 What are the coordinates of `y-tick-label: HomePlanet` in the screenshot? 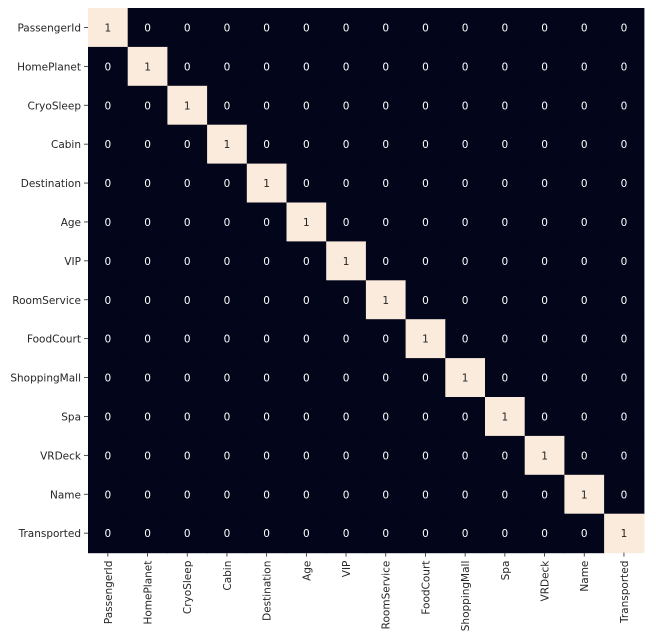 It's located at (49, 67).